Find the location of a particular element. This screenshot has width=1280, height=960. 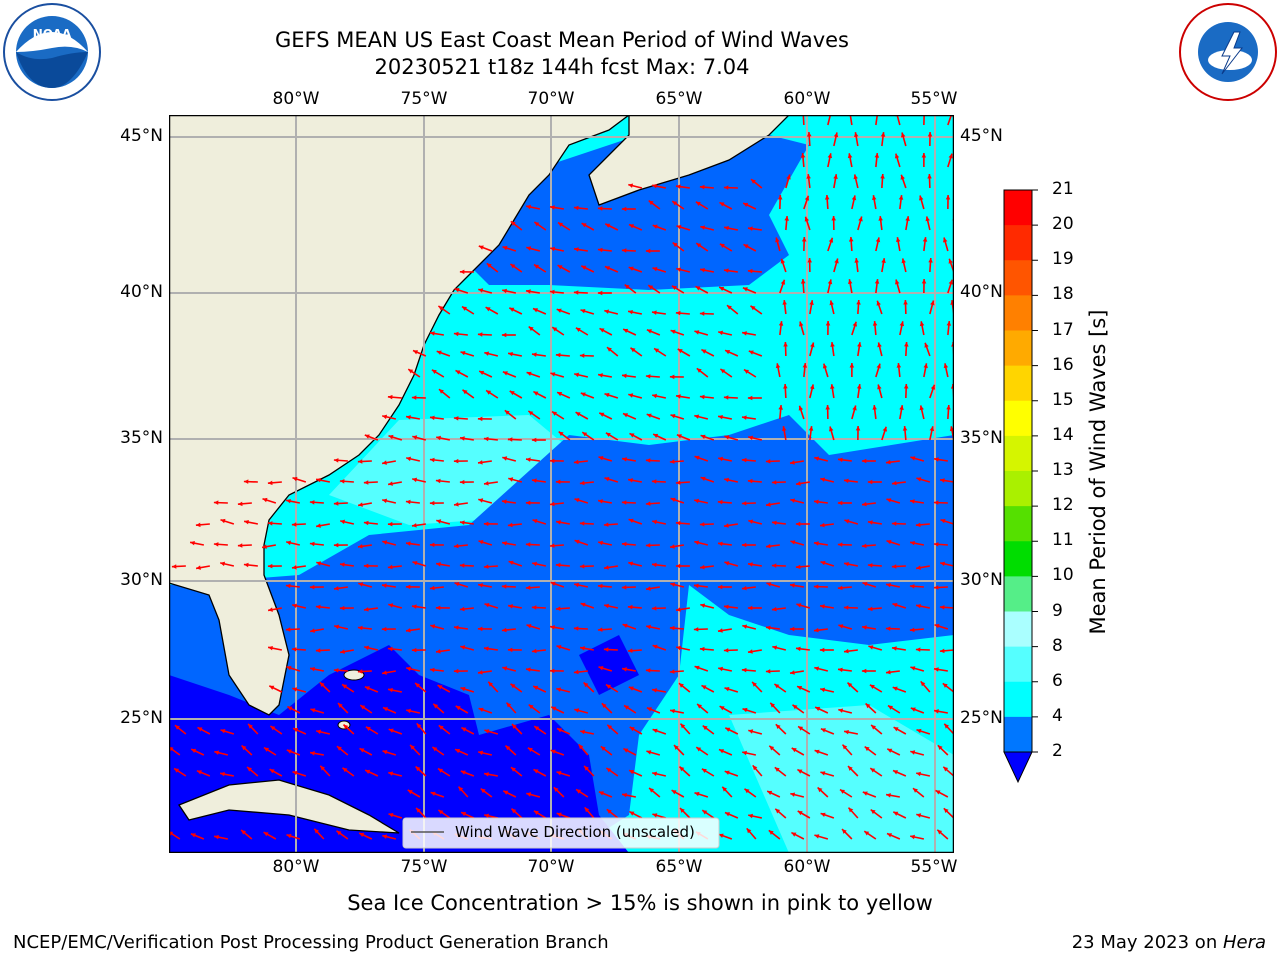

lat-label-left: 40°N is located at coordinates (141, 292).